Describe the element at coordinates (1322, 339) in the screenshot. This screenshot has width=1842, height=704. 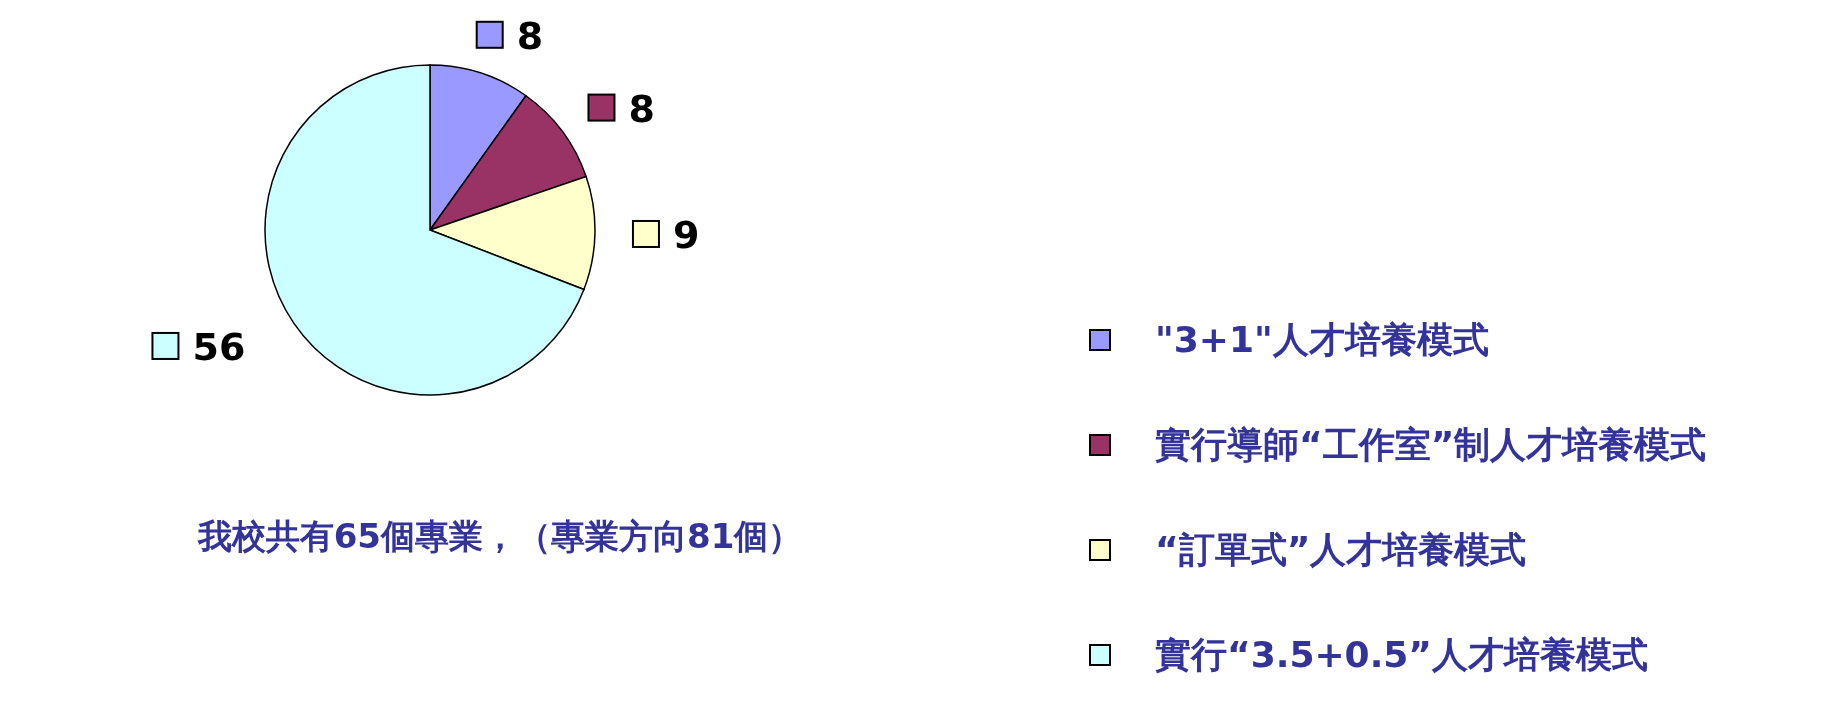
I see `legend-label: "3+1"人才培養模式` at that location.